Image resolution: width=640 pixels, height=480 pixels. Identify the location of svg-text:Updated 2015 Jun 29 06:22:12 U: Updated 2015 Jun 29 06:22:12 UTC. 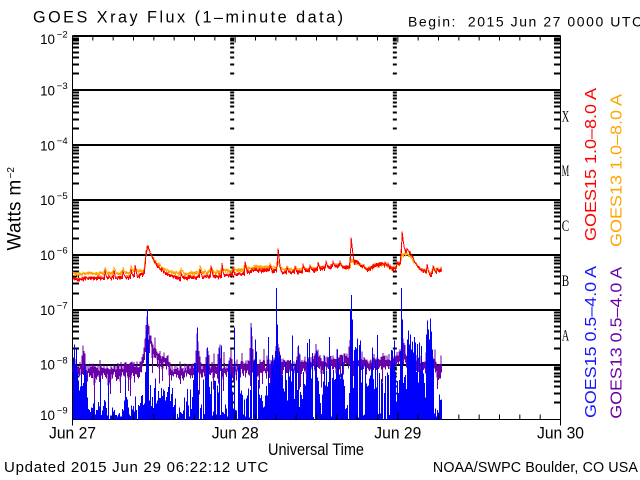
(136, 467).